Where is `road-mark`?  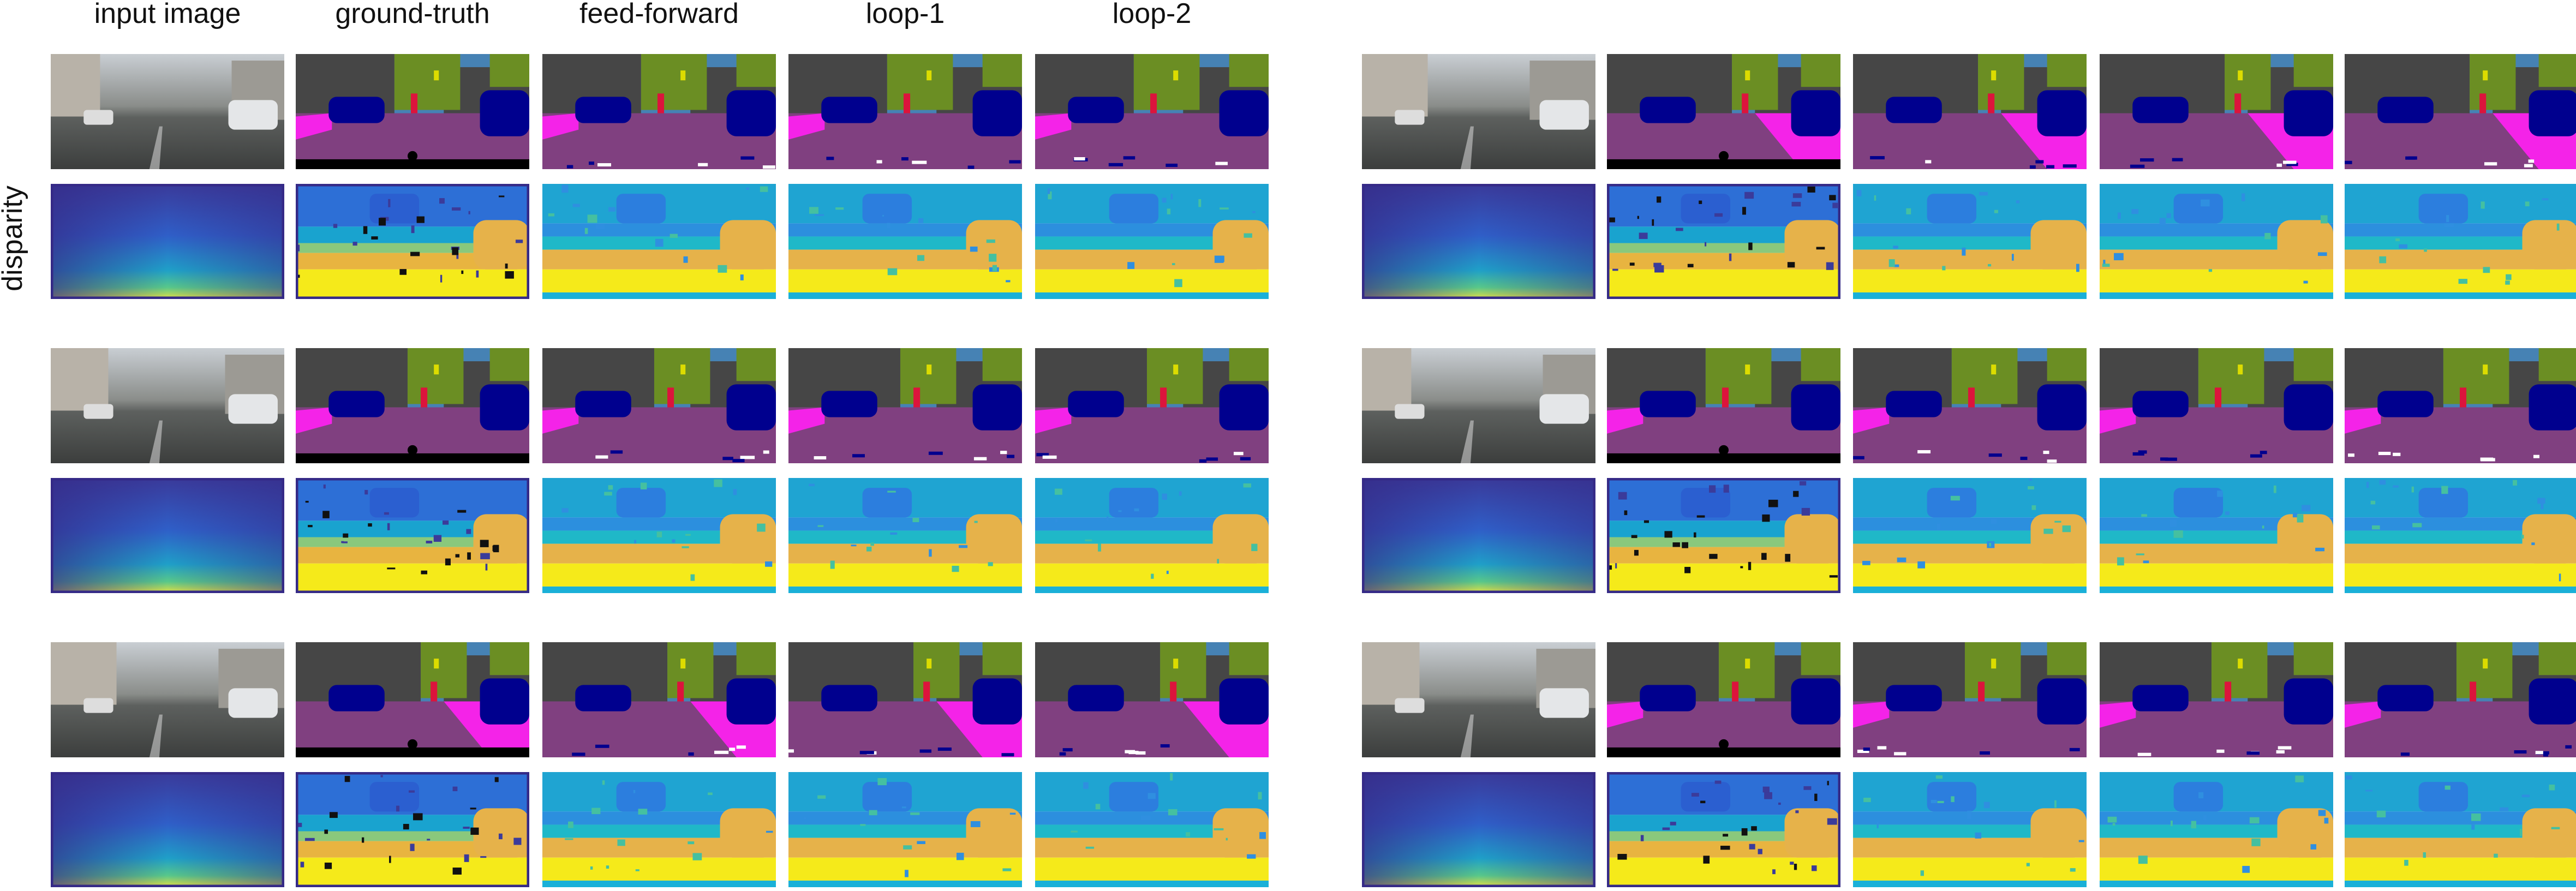
road-mark is located at coordinates (1467, 735).